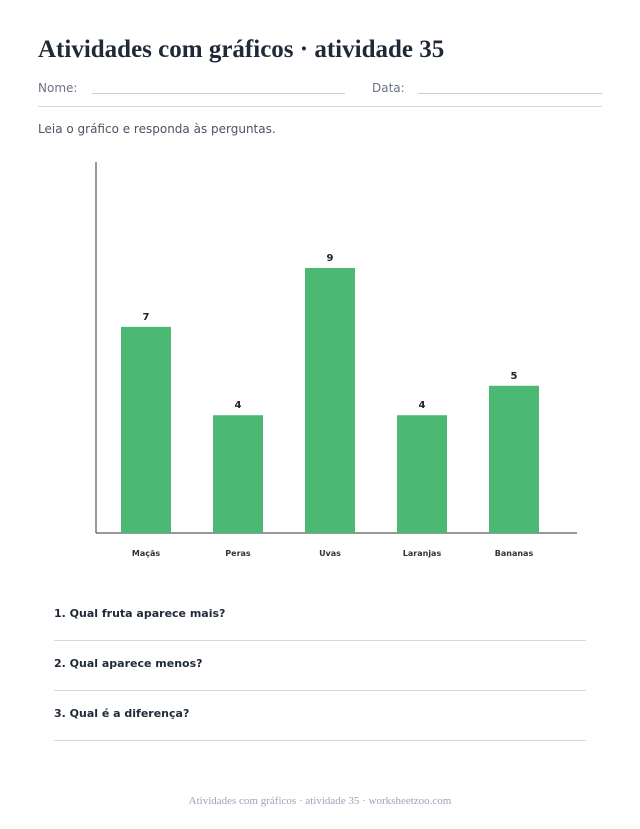 The height and width of the screenshot is (829, 640). What do you see at coordinates (146, 317) in the screenshot?
I see `bar-value-label: 7` at bounding box center [146, 317].